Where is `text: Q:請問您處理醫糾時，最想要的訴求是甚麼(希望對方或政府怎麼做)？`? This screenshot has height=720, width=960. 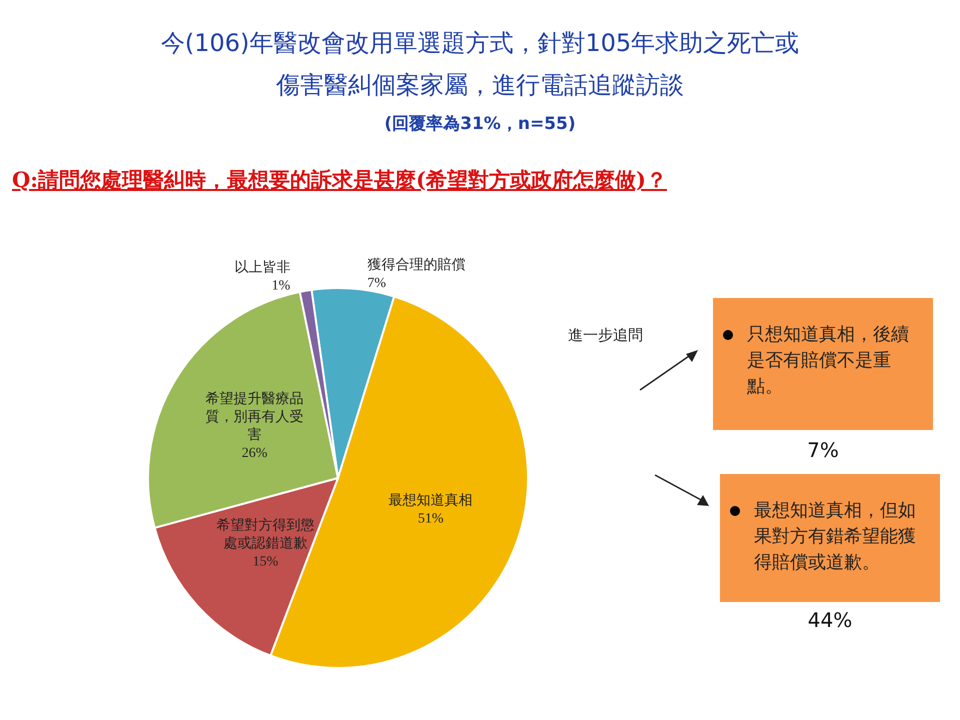
text: Q:請問您處理醫糾時，最想要的訴求是甚麼(希望對方或政府怎麼做)？ is located at coordinates (339, 180).